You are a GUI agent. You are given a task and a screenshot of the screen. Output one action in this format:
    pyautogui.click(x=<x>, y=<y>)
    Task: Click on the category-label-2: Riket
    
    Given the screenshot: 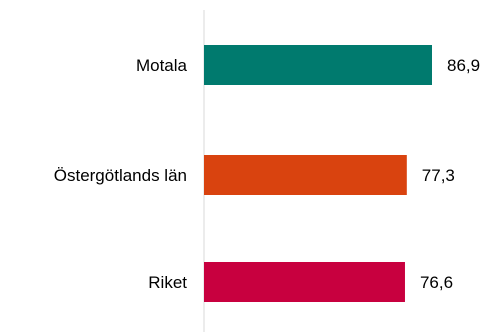 What is the action you would take?
    pyautogui.click(x=167, y=282)
    